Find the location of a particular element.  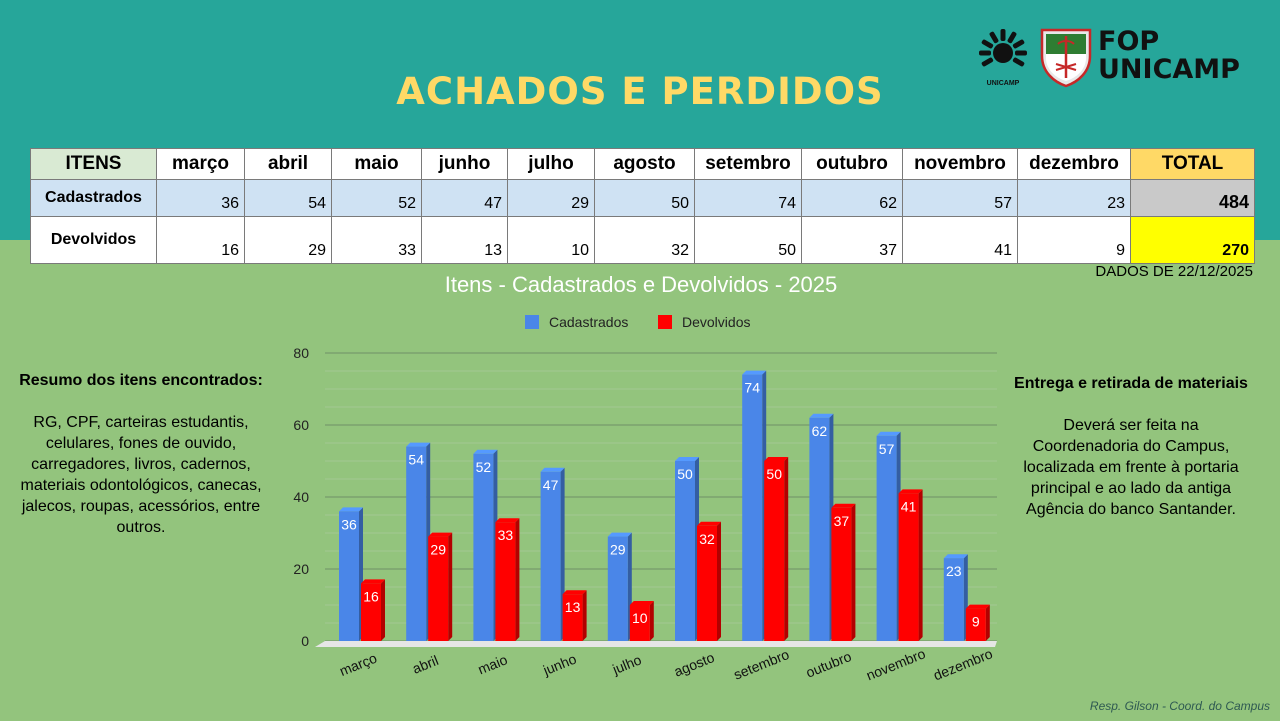

data-label: 57 is located at coordinates (887, 449).